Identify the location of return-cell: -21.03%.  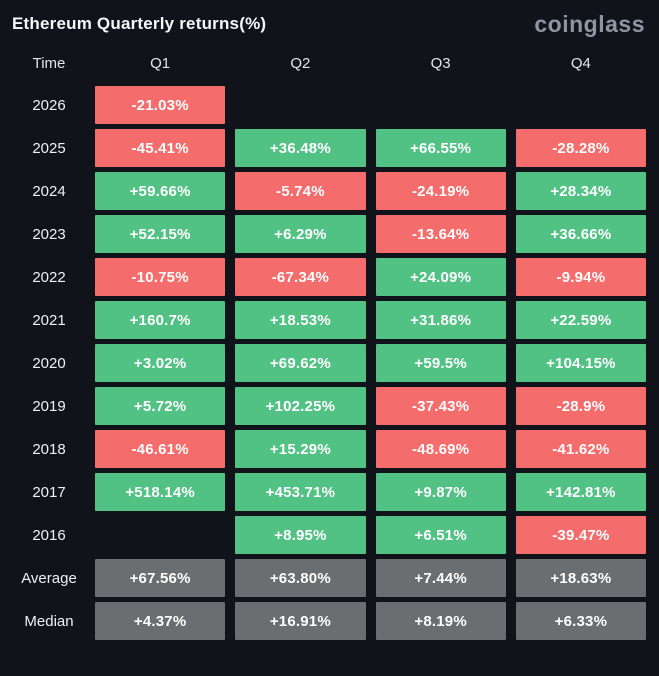
(160, 105).